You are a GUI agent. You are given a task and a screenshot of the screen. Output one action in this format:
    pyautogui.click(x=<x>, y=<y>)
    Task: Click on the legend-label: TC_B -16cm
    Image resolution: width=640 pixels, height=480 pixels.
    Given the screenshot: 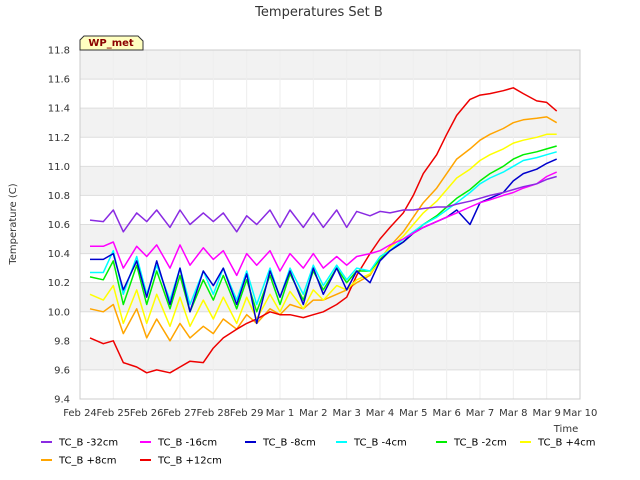 What is the action you would take?
    pyautogui.click(x=187, y=443)
    